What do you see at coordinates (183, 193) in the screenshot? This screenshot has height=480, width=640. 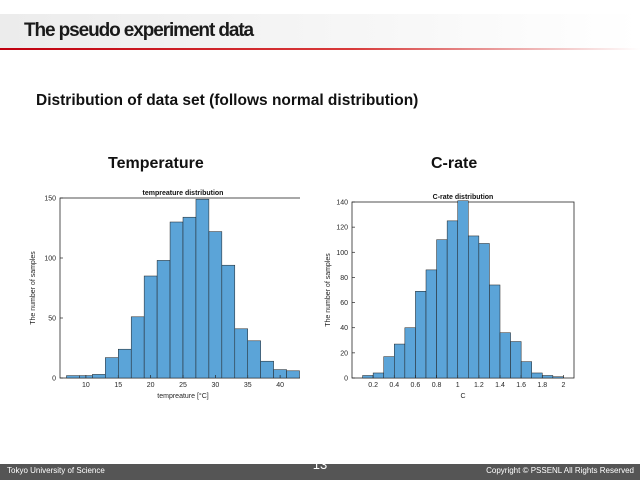 I see `chart-title: tempreature distribution` at bounding box center [183, 193].